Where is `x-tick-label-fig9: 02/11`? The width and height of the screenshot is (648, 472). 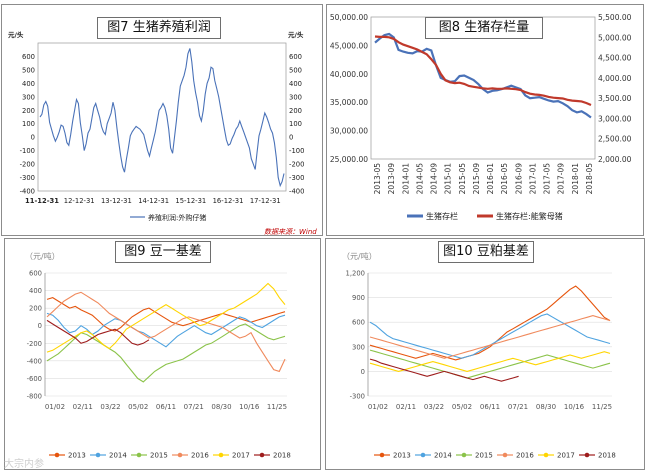 x-tick-label-fig9: 02/11 is located at coordinates (83, 407).